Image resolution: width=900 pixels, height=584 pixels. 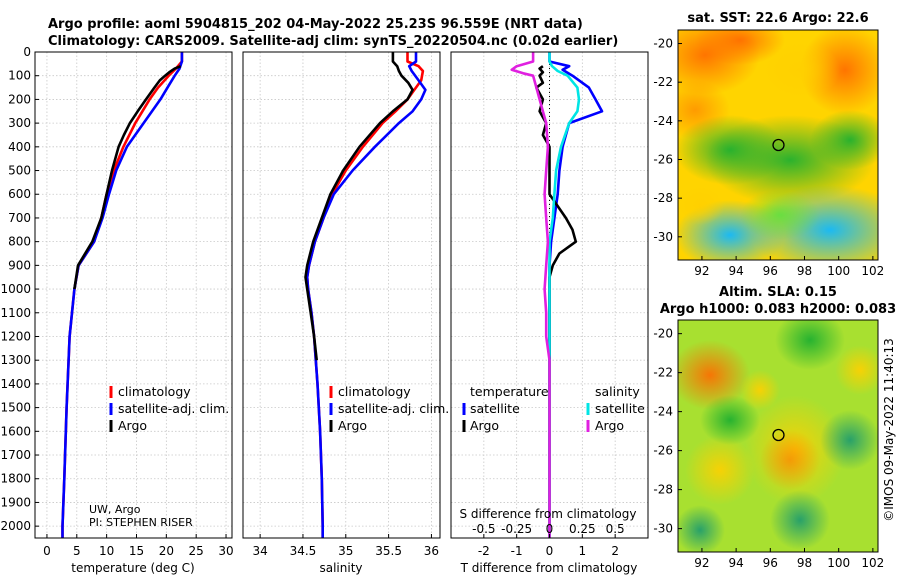 What do you see at coordinates (15, 289) in the screenshot?
I see `y-tick-label: 1000` at bounding box center [15, 289].